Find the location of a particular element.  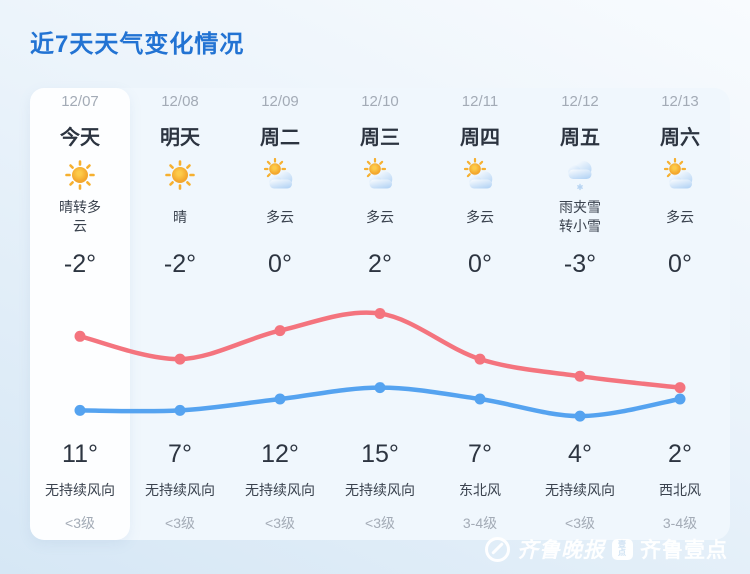

forecast-day-column-today: 12/07 今天 晴转多云 -2° 11° 无持续风向 <3级 is located at coordinates (80, 314).